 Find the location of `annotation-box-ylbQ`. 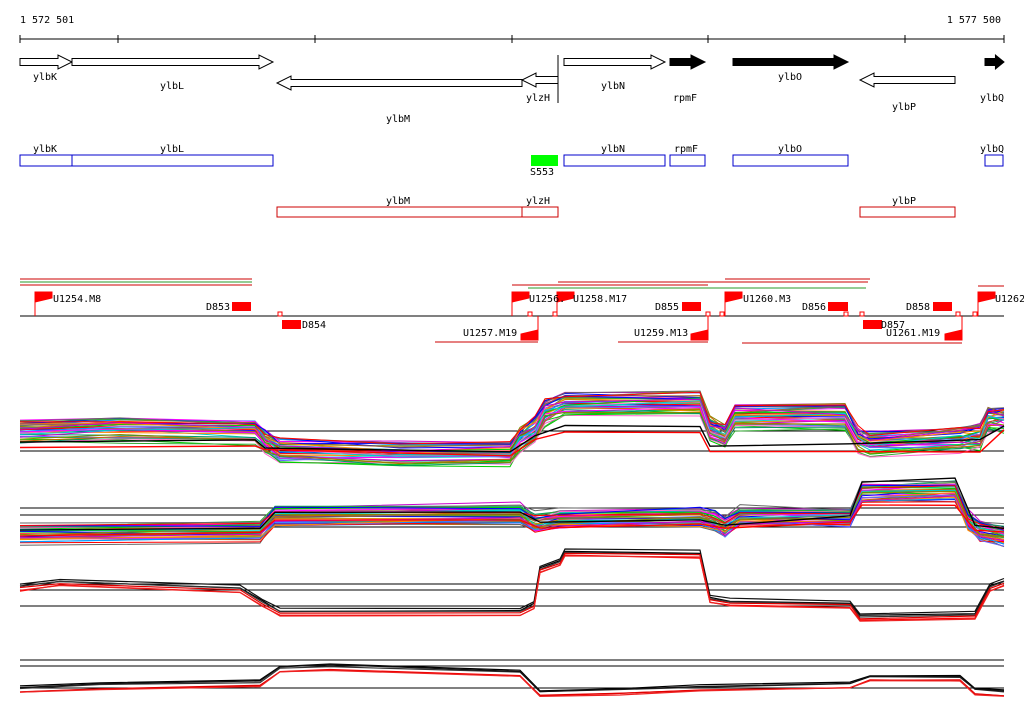

annotation-box-ylbQ is located at coordinates (994, 160).